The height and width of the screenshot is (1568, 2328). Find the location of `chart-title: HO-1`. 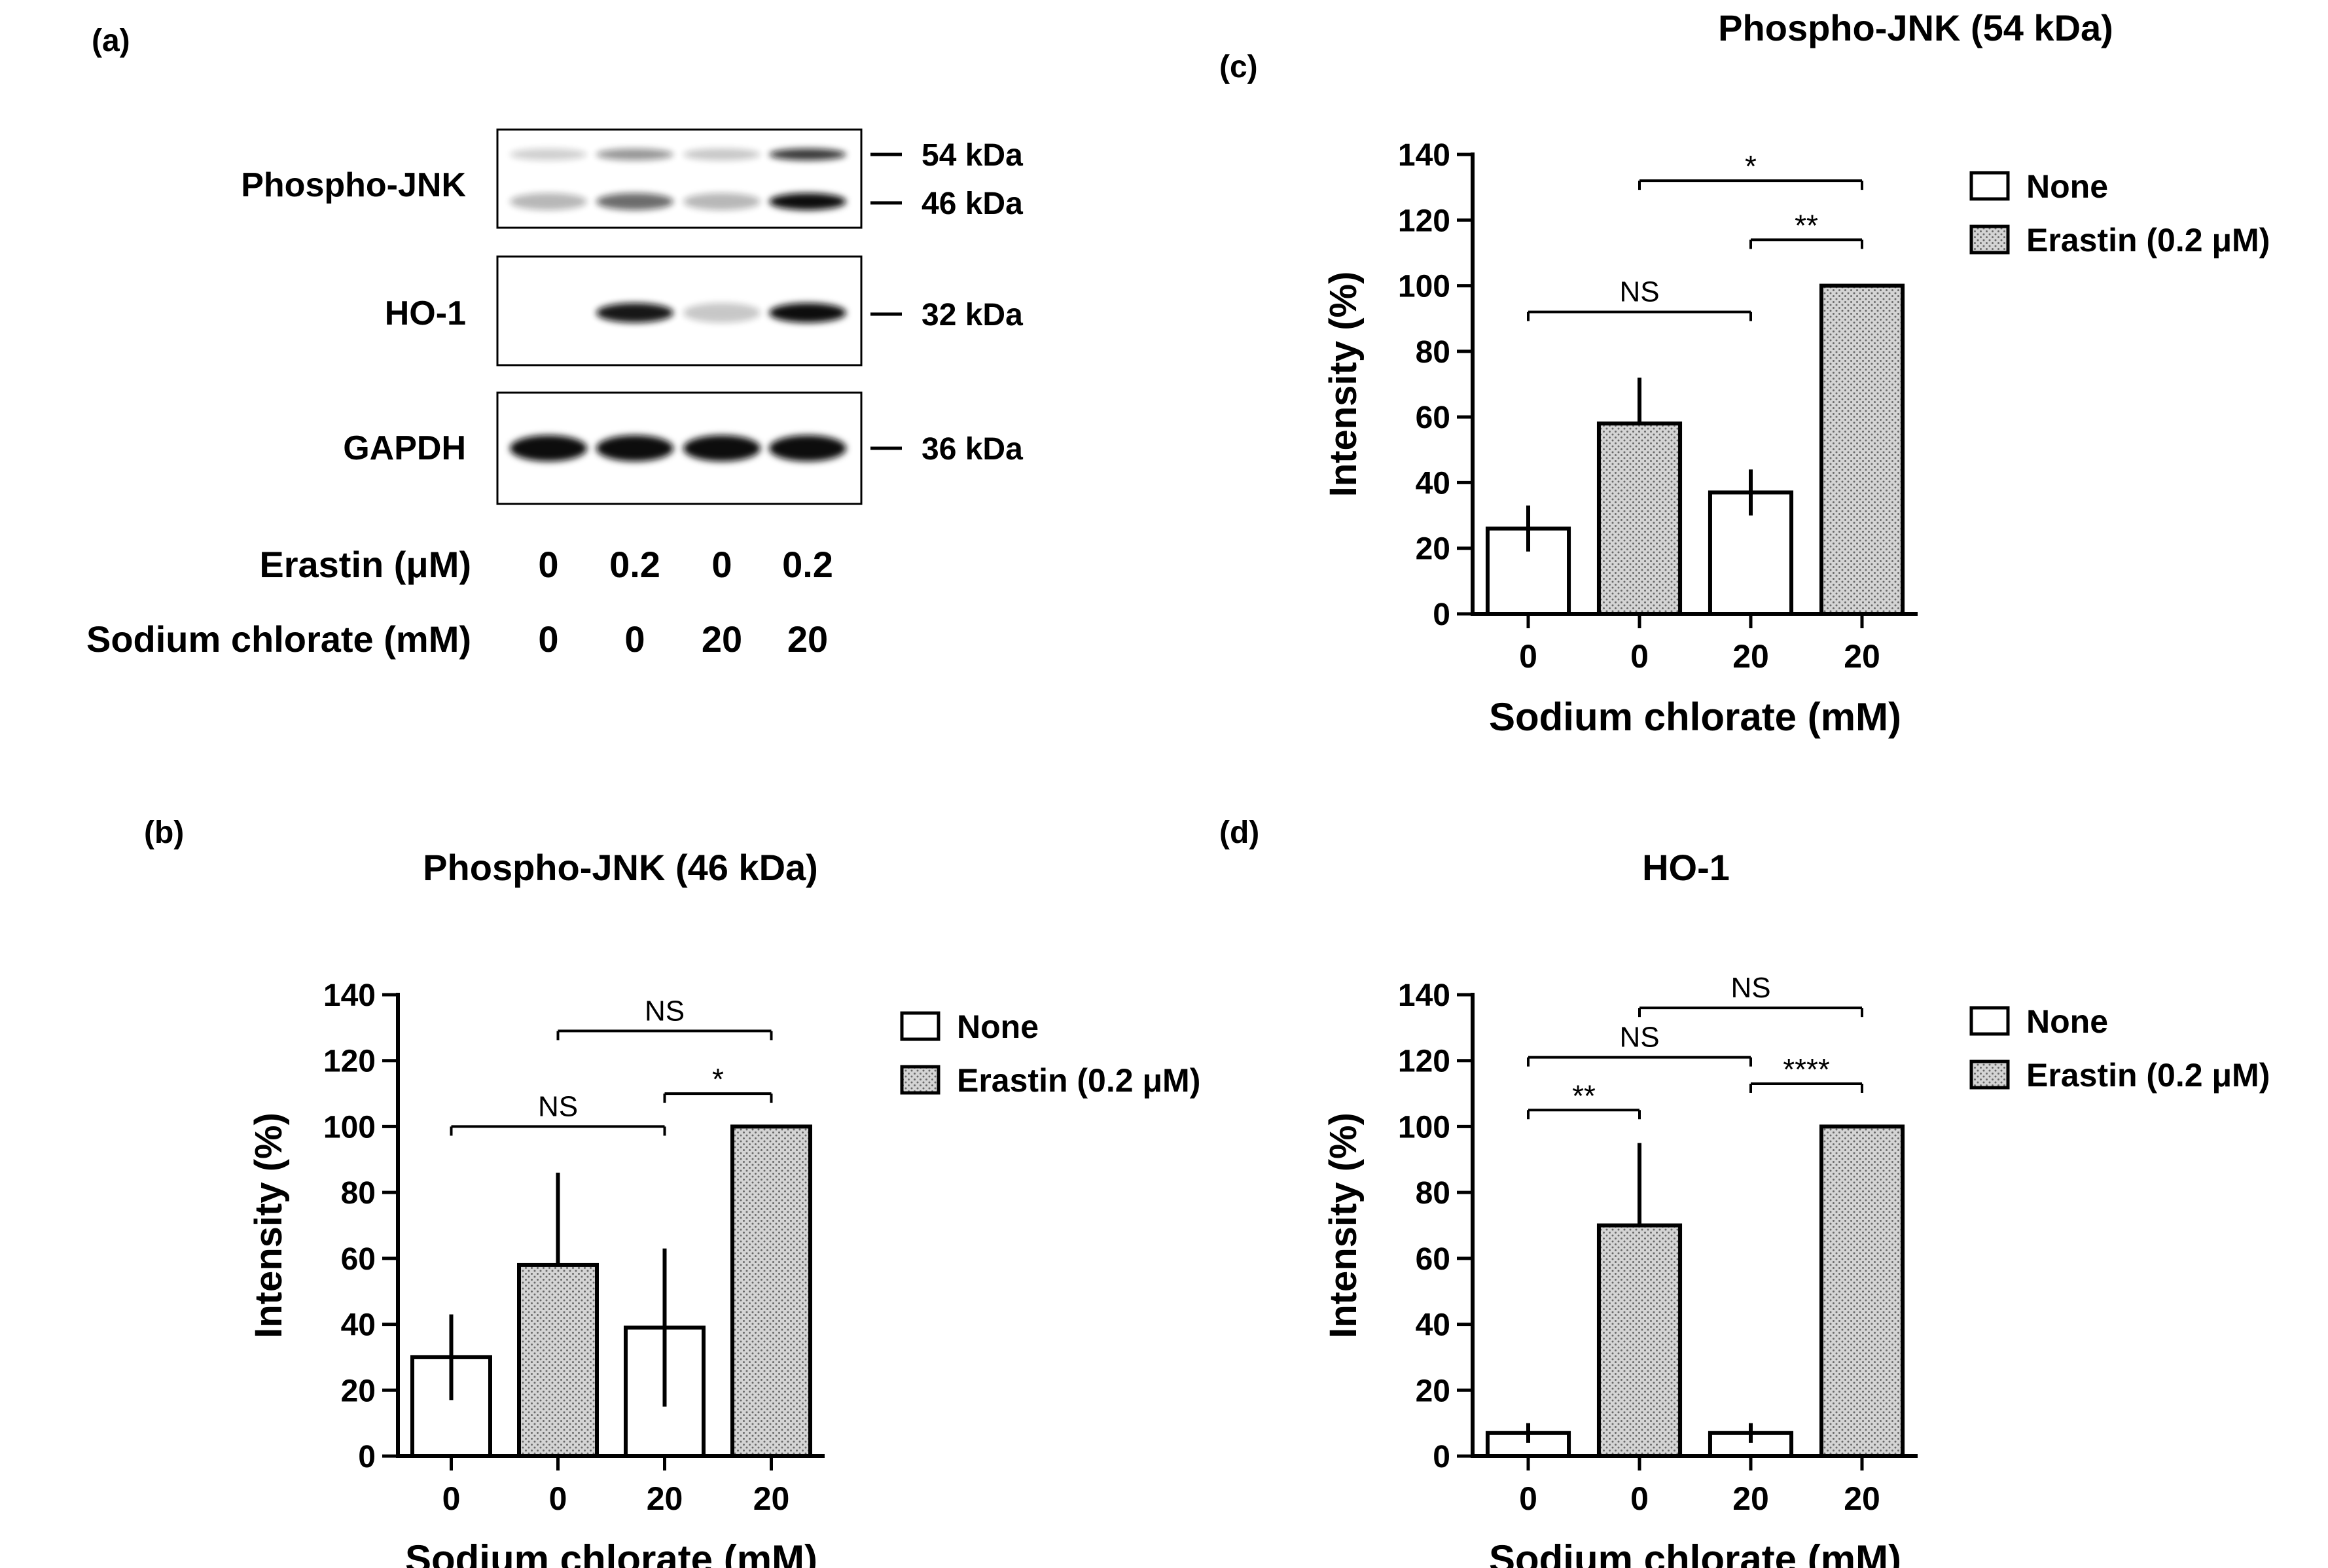

chart-title: HO-1 is located at coordinates (1686, 868).